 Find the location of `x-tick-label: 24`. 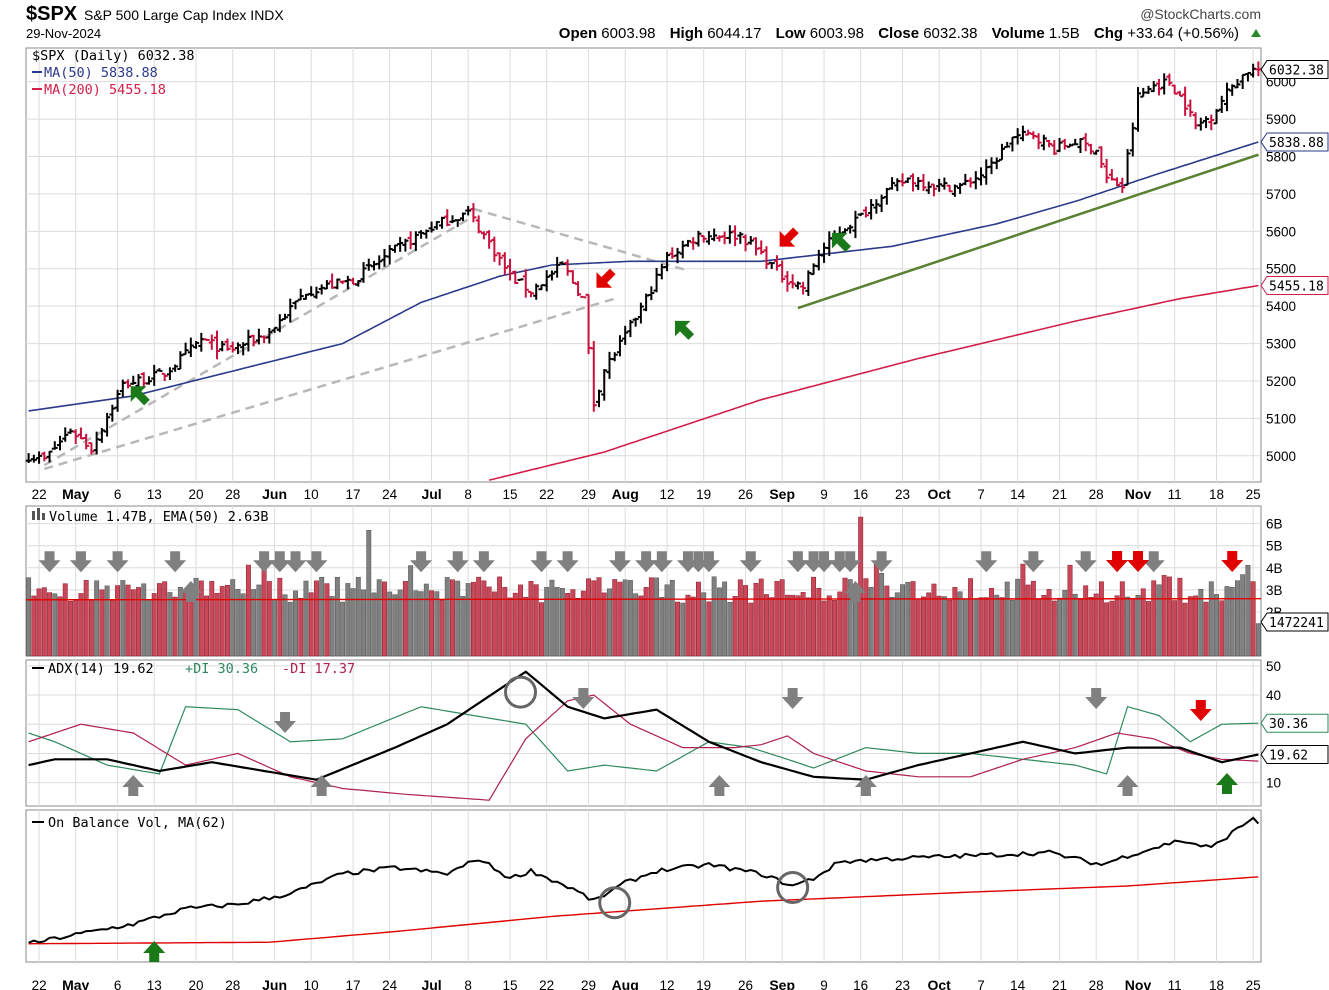

x-tick-label: 24 is located at coordinates (390, 494).